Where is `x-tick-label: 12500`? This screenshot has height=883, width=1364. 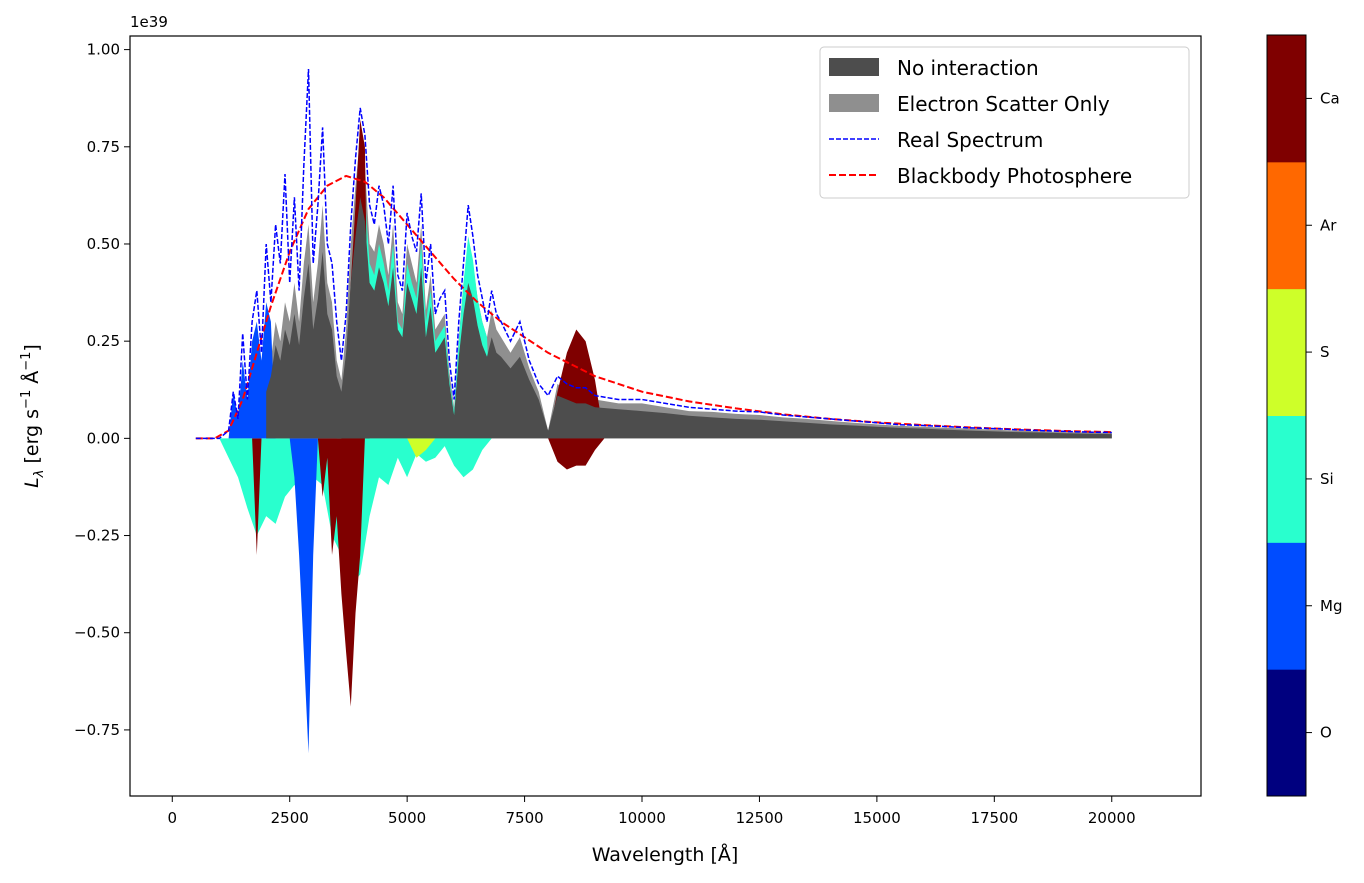
x-tick-label: 12500 is located at coordinates (760, 818).